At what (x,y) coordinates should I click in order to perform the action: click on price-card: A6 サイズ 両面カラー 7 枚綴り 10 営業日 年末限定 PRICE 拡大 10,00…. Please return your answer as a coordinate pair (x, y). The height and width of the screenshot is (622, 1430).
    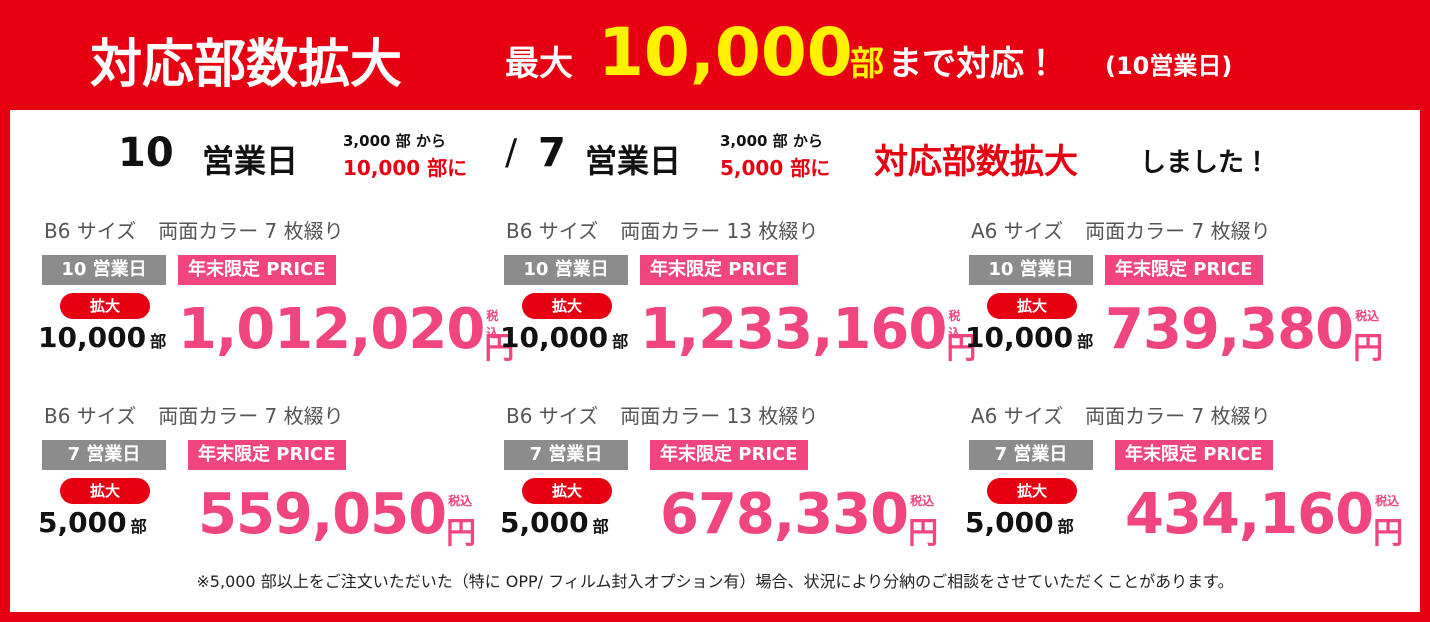
    Looking at the image, I should click on (1185, 300).